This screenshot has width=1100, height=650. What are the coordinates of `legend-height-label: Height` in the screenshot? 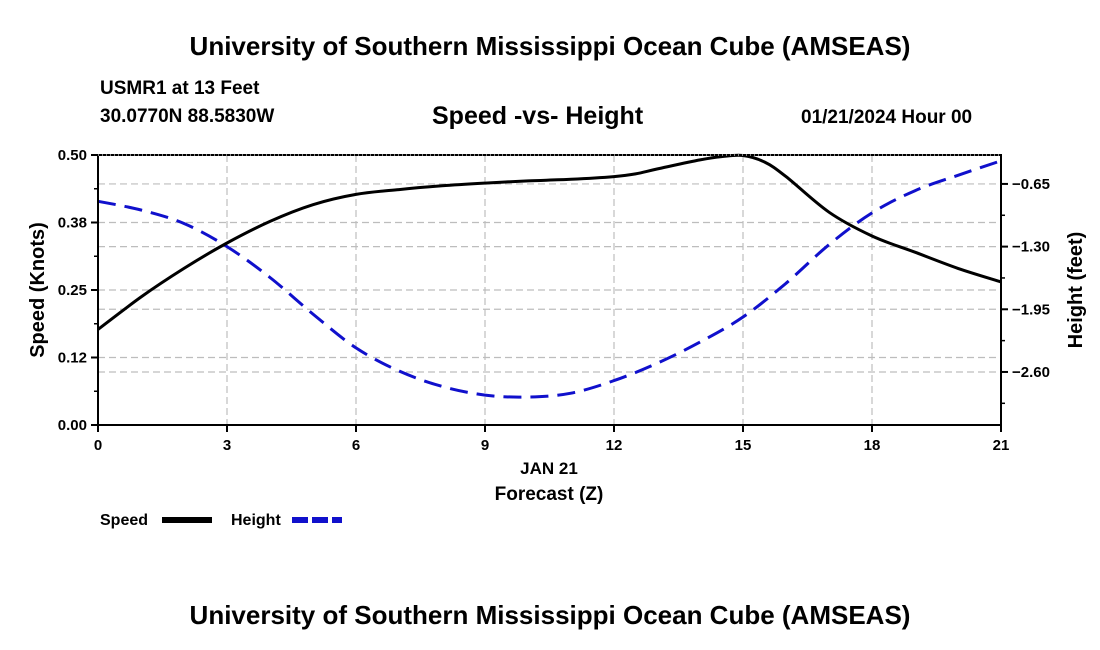 It's located at (256, 520).